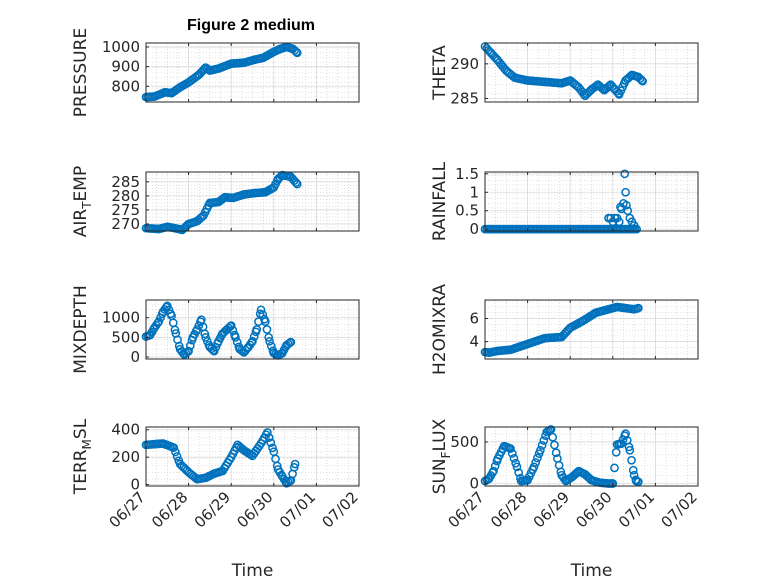 The width and height of the screenshot is (778, 583). I want to click on subplot-4: 00.511.5 RAINFALL, so click(564, 201).